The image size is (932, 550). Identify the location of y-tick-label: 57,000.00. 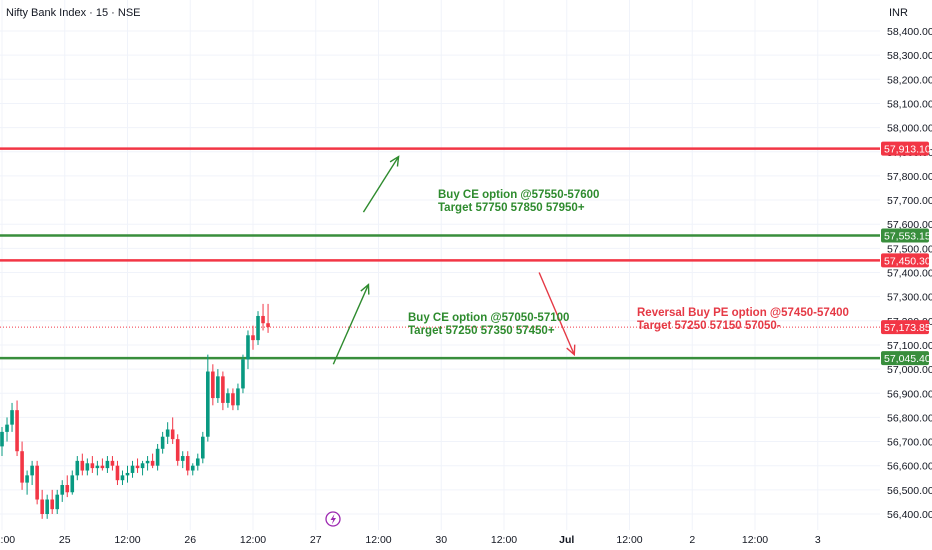
(909, 370).